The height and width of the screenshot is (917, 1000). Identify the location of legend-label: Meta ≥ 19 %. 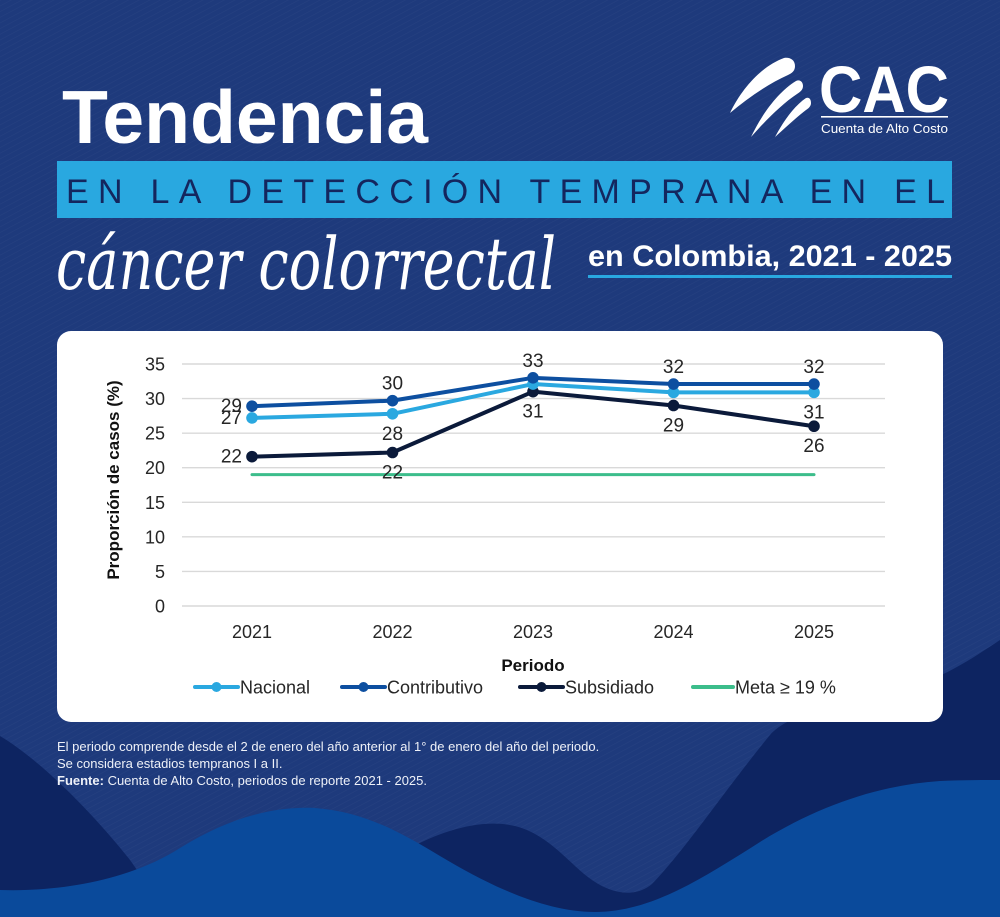
(785, 688).